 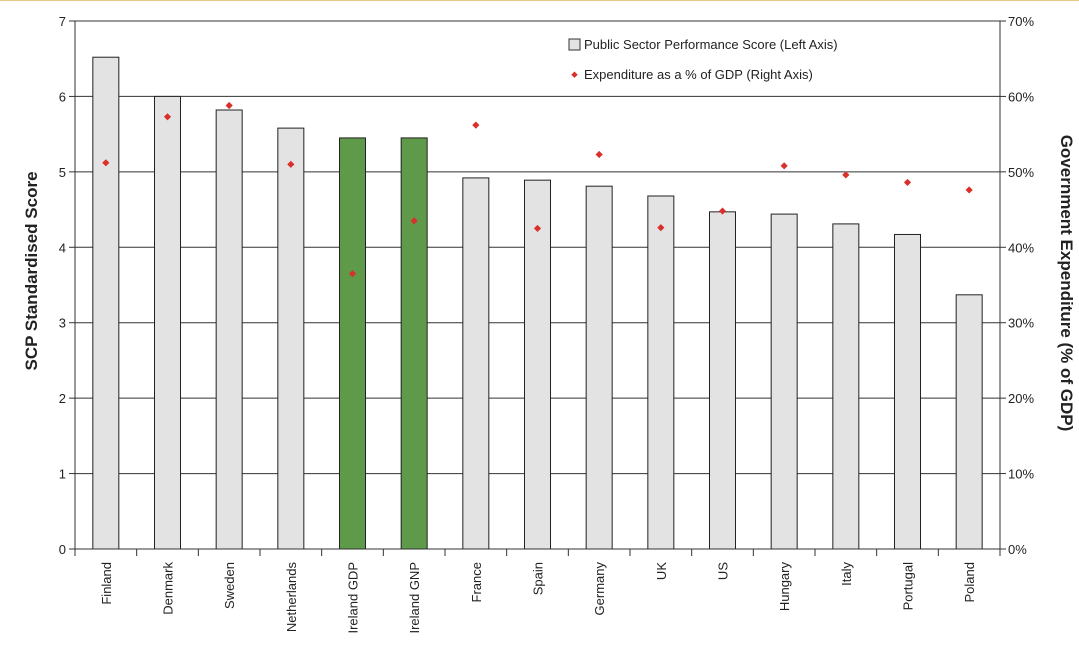 I want to click on right-tick-label: 50%, so click(x=1021, y=172).